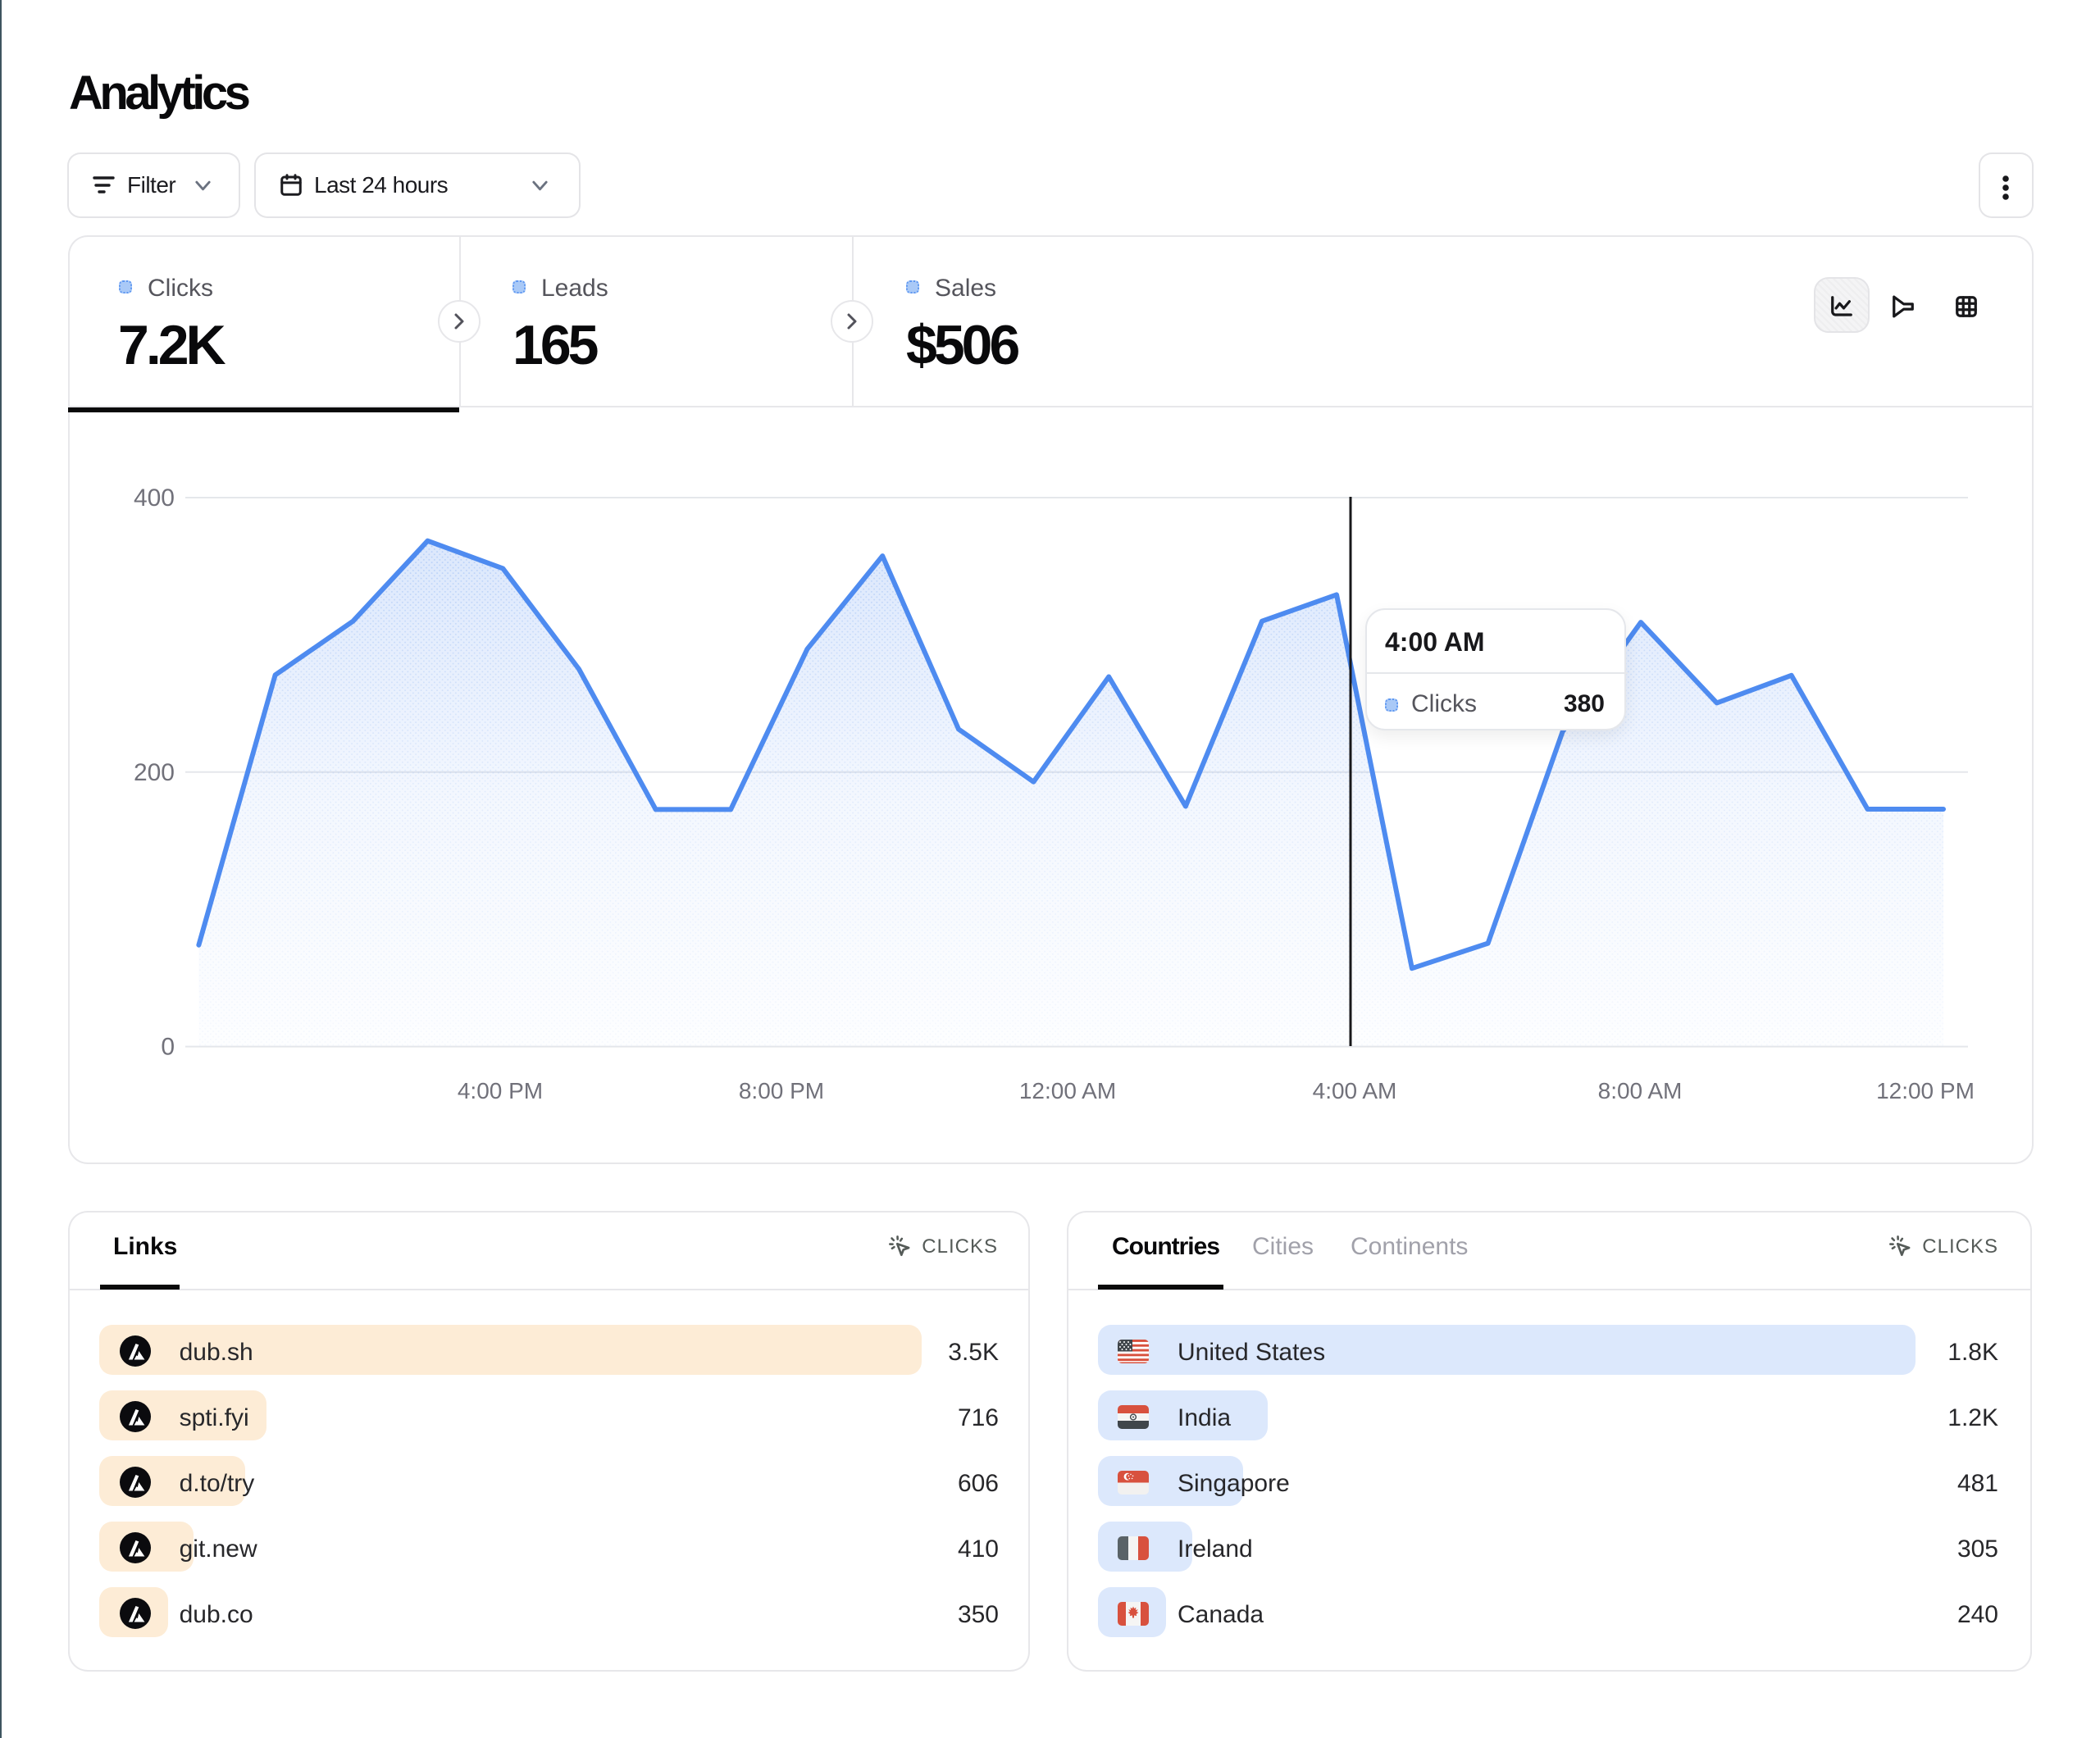 Image resolution: width=2100 pixels, height=1738 pixels. I want to click on svg-text: 200, so click(154, 772).